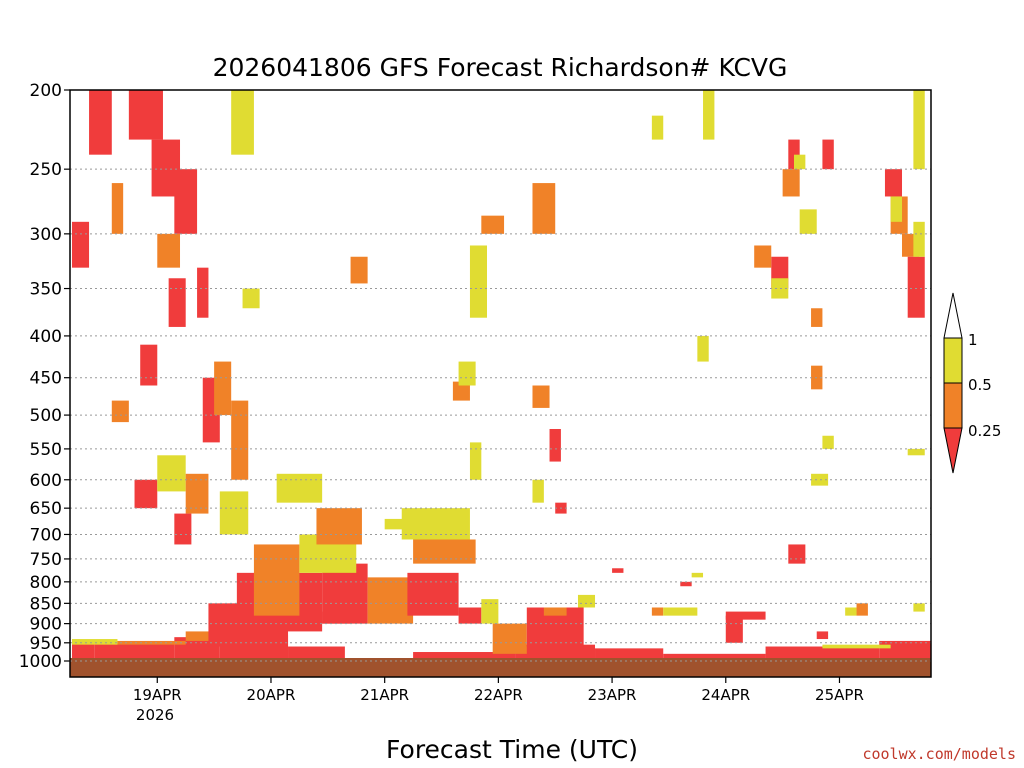 This screenshot has width=1024, height=768. Describe the element at coordinates (46, 379) in the screenshot. I see `y-tick-label: 450` at that location.